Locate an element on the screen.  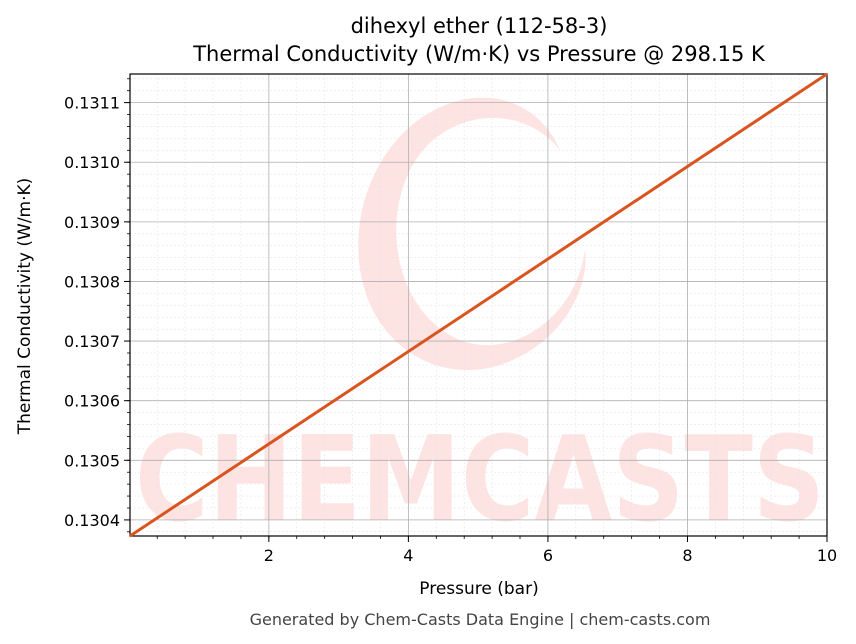
x-tick-label: 10 is located at coordinates (827, 555).